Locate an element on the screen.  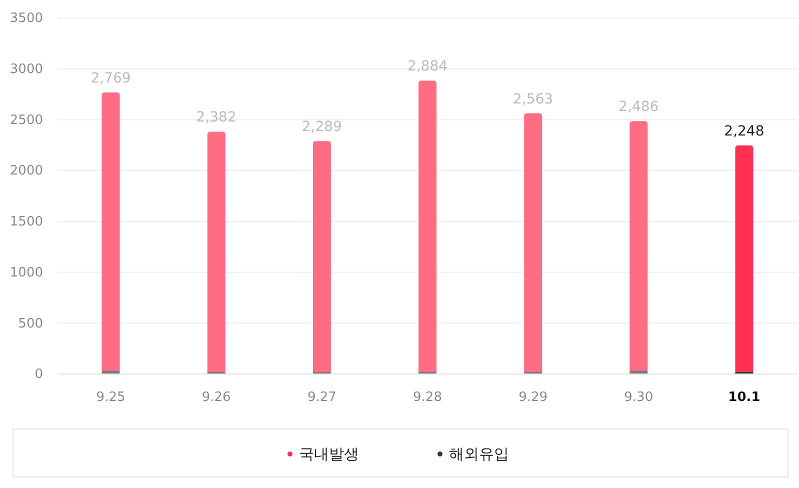
x-tick-label: 9.29 is located at coordinates (533, 397).